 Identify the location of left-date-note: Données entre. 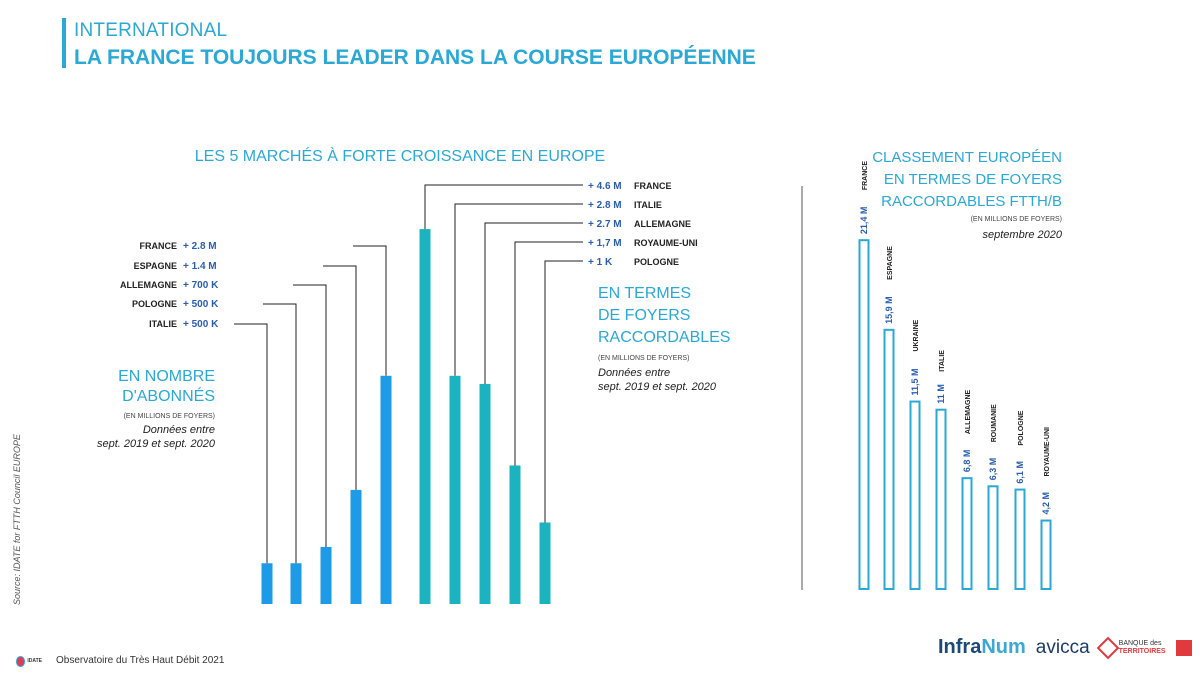
(179, 430).